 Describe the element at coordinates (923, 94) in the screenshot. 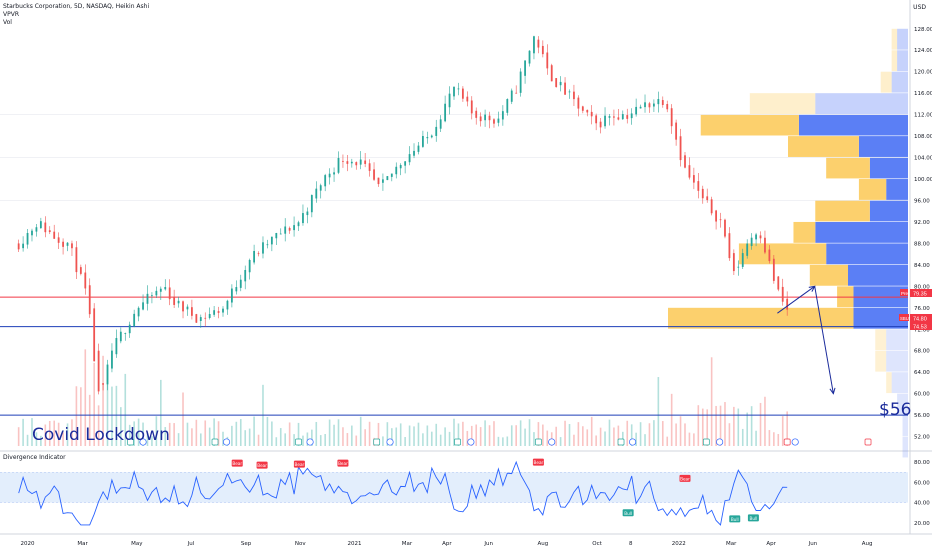

I see `price-tick-16: 116.00` at that location.